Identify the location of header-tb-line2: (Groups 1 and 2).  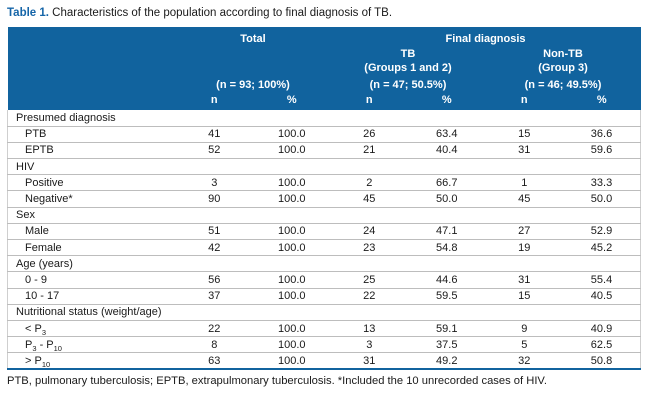
(408, 68).